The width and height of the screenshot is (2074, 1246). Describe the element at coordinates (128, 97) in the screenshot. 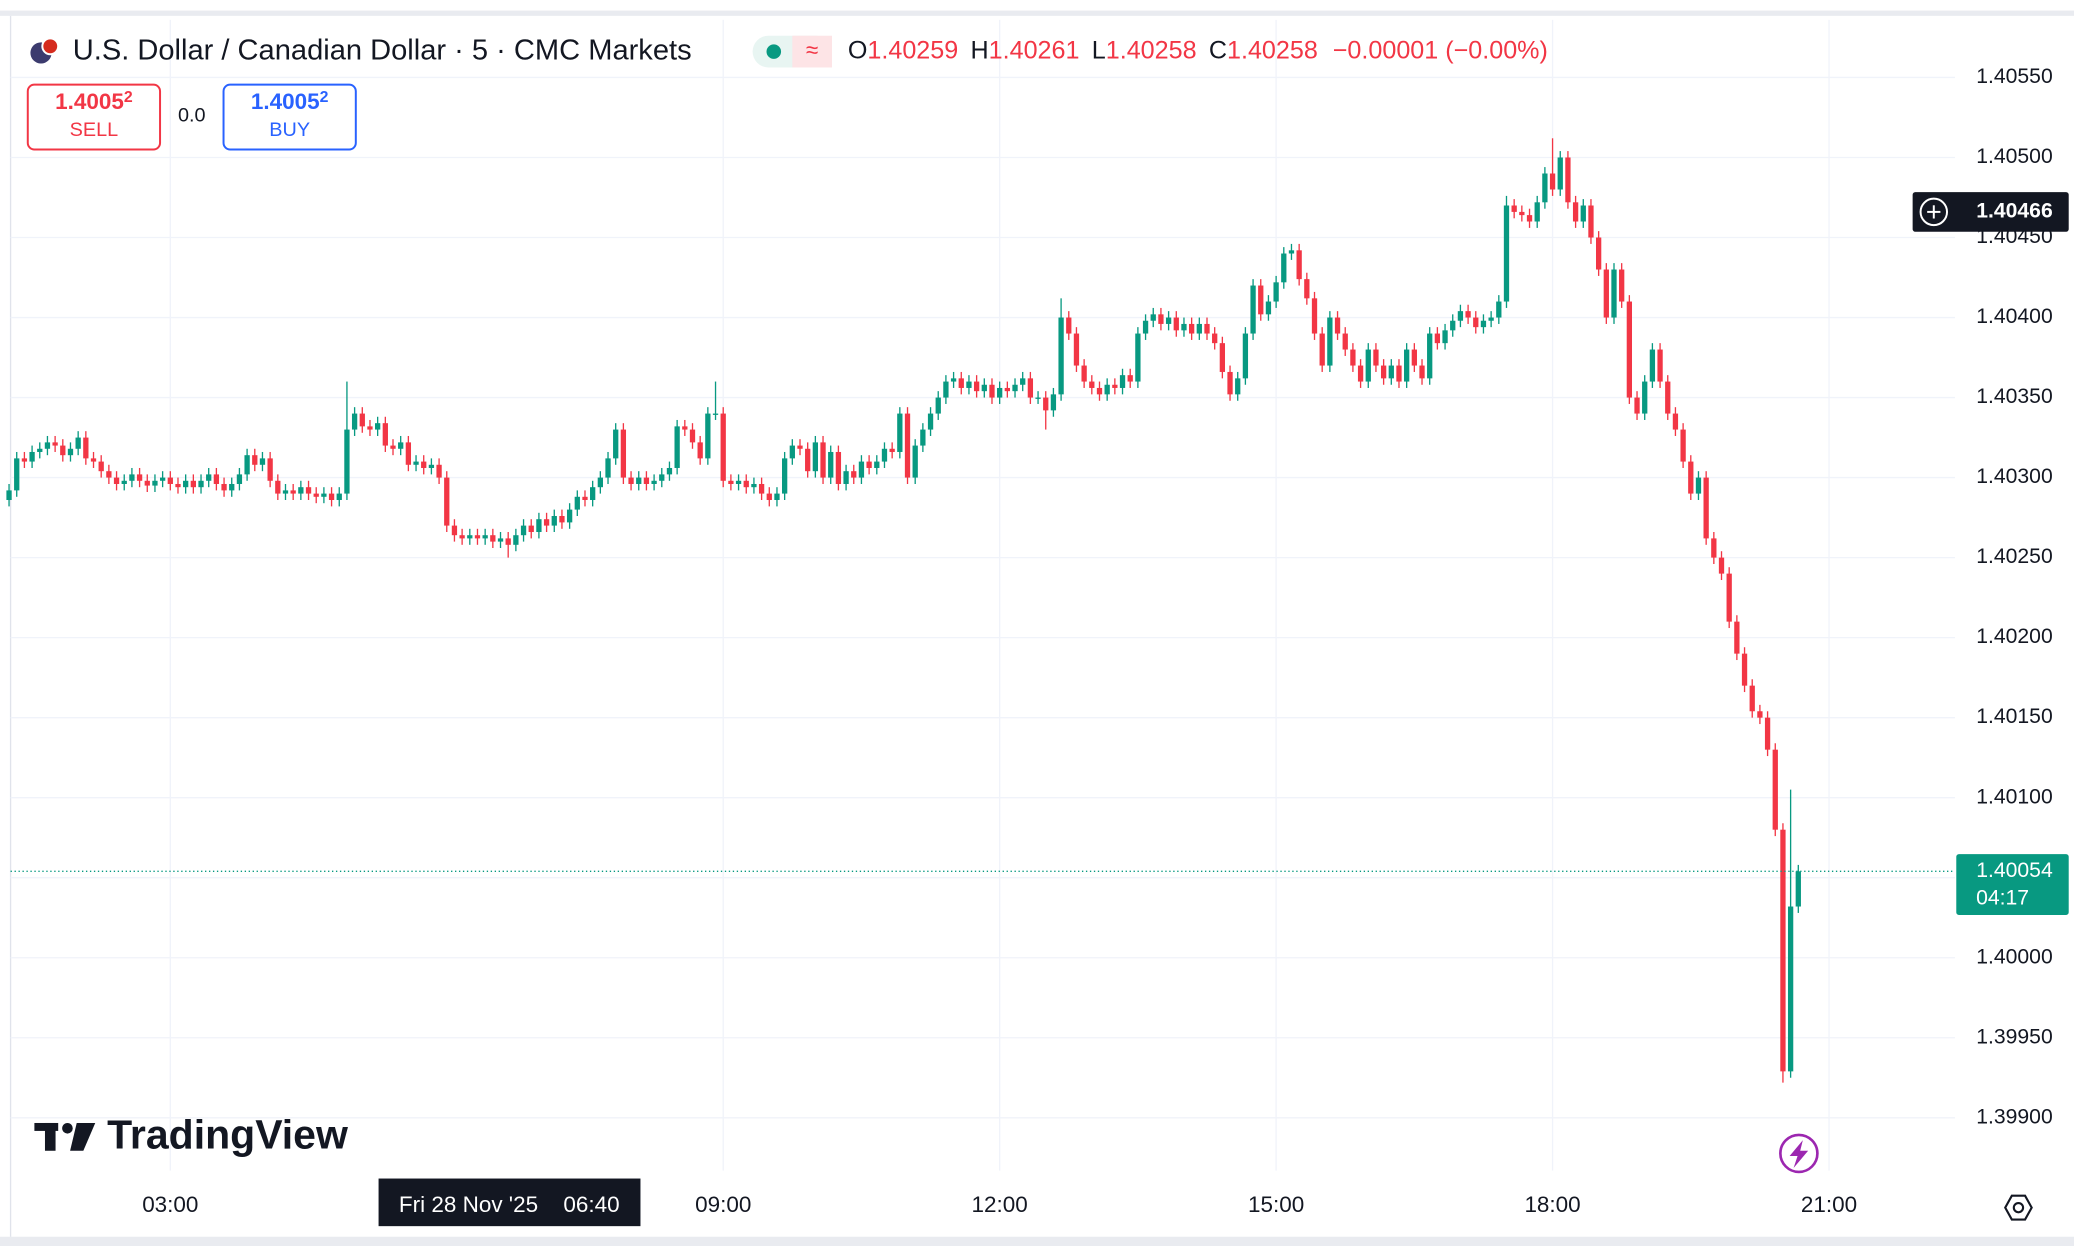

I see `sell-price-pip: 2` at that location.